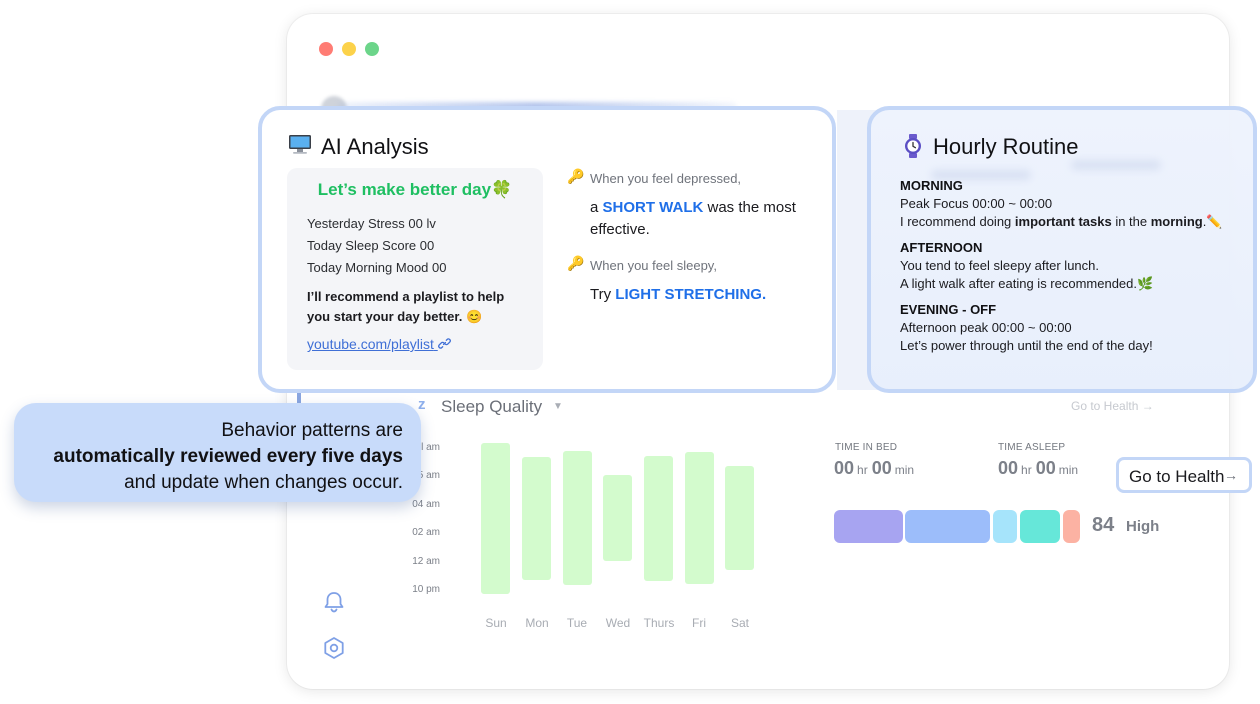 The width and height of the screenshot is (1260, 704). What do you see at coordinates (653, 265) in the screenshot?
I see `tip-condition: When you feel sleepy,` at bounding box center [653, 265].